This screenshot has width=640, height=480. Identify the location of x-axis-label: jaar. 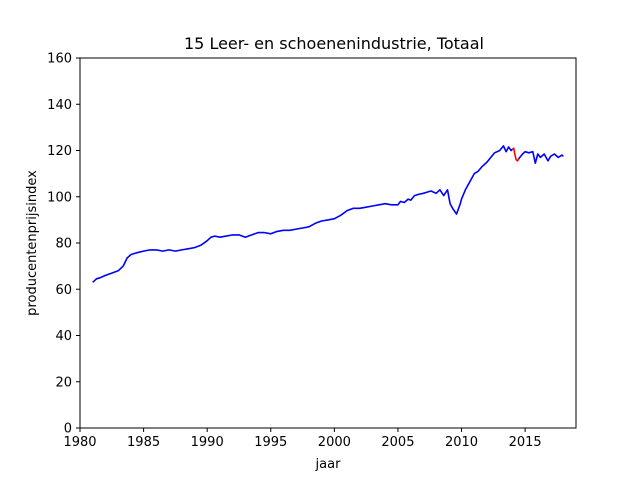
(328, 464).